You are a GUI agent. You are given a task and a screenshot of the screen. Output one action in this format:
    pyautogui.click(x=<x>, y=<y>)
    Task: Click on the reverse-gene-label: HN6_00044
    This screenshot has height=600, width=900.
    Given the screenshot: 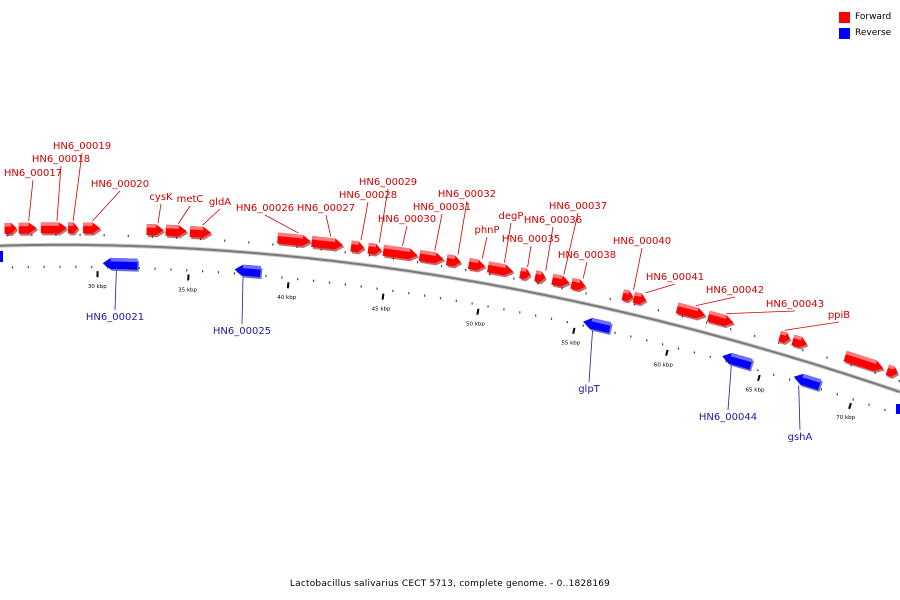 What is the action you would take?
    pyautogui.click(x=728, y=417)
    